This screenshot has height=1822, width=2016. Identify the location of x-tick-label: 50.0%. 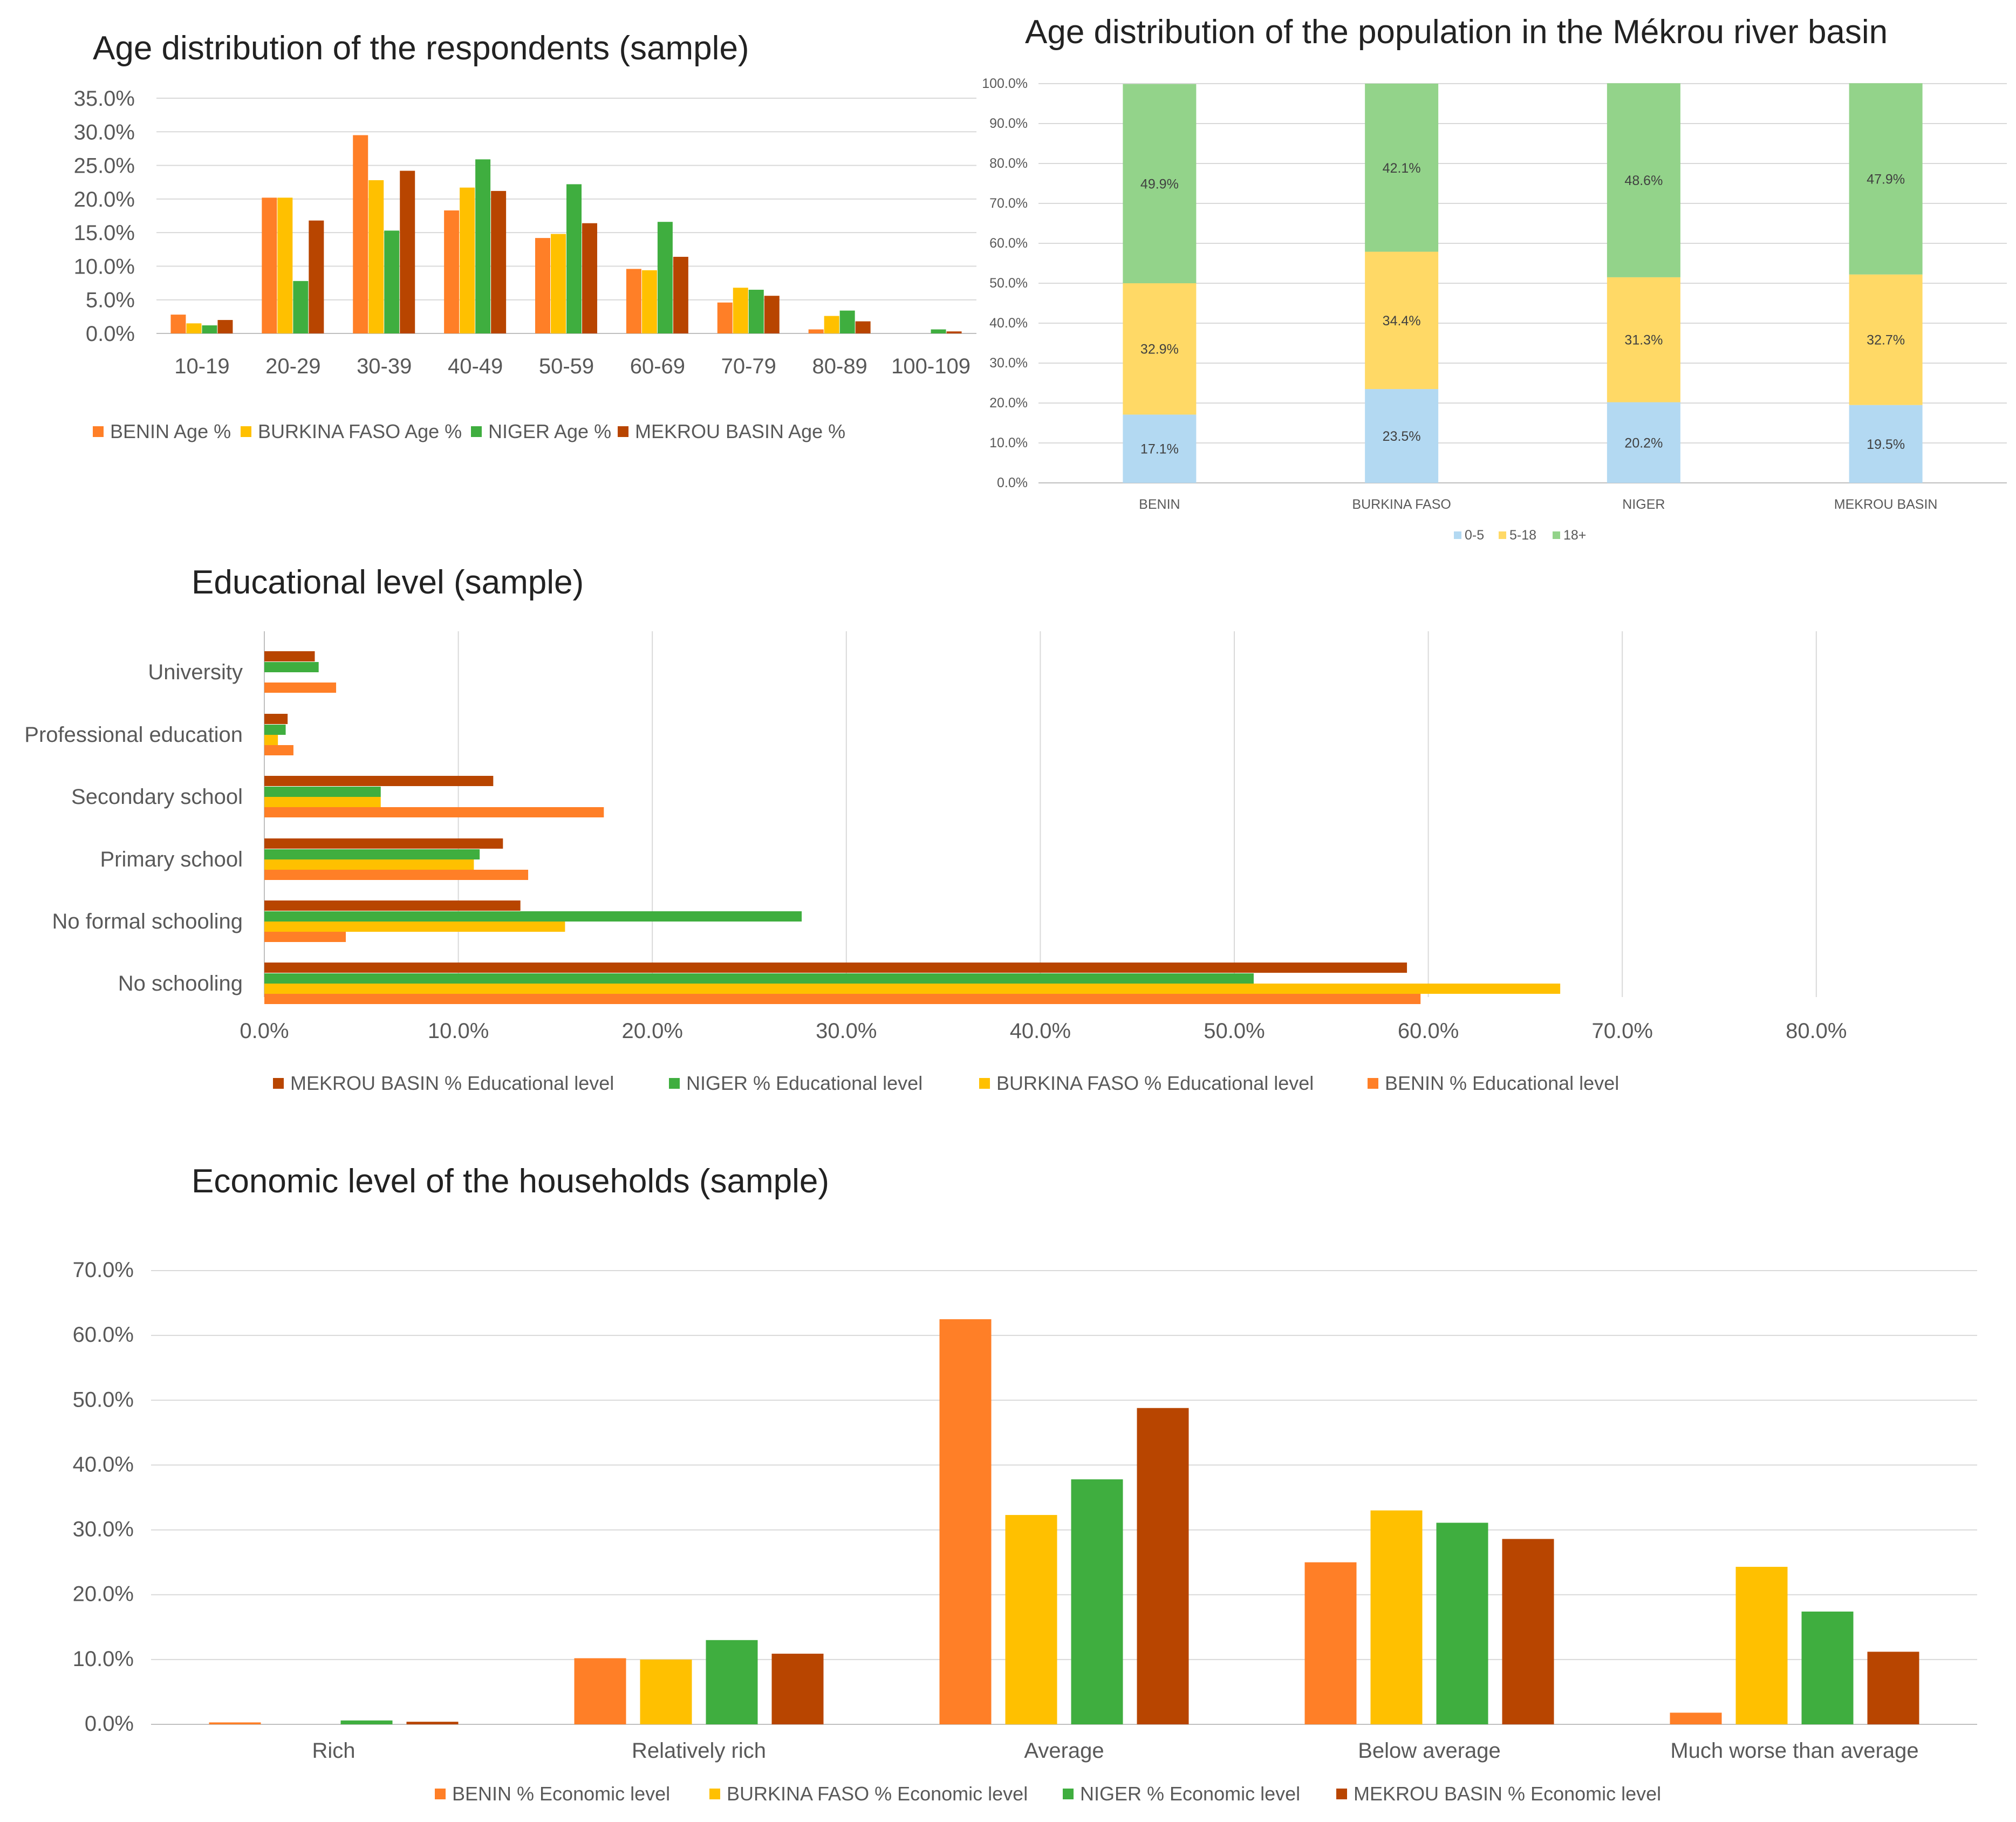
(1234, 1031).